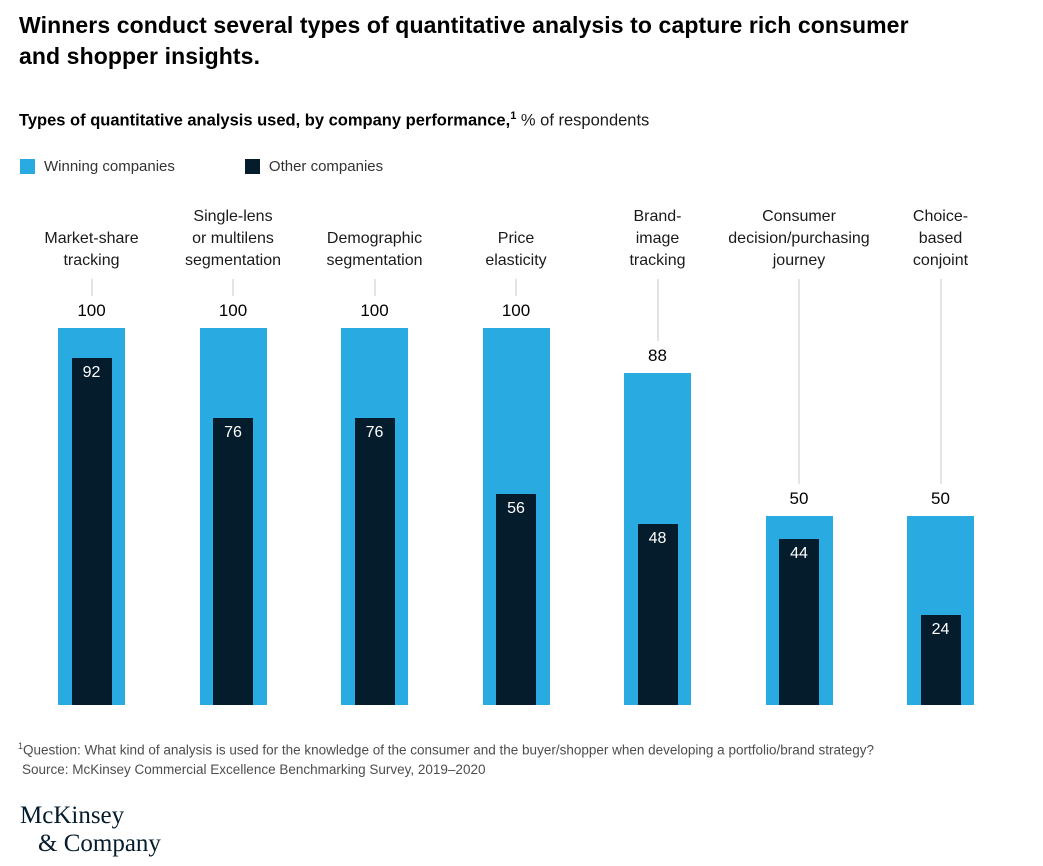 This screenshot has width=1043, height=866. I want to click on legend-item-winning: Winning companies, so click(97, 166).